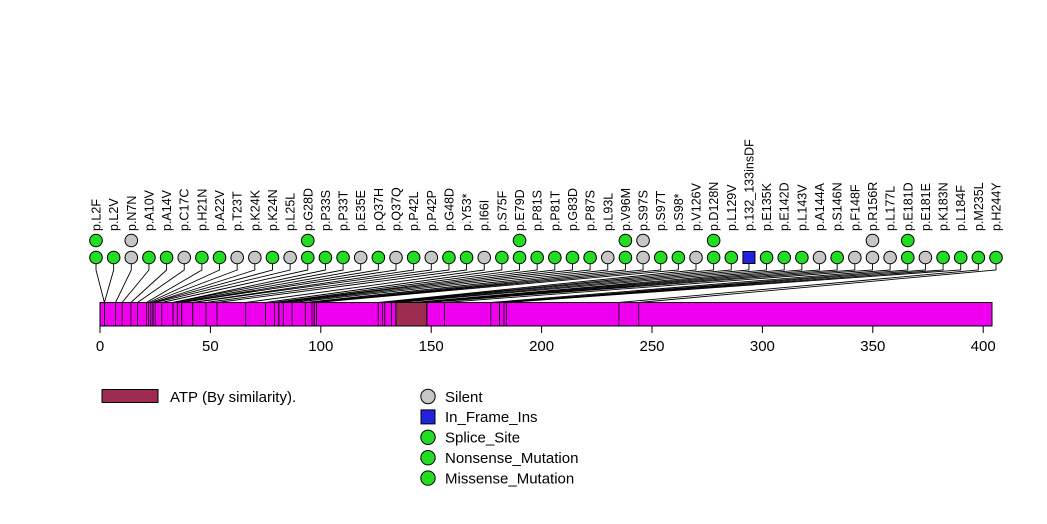  Describe the element at coordinates (908, 206) in the screenshot. I see `mutation-label: p.E181D` at that location.